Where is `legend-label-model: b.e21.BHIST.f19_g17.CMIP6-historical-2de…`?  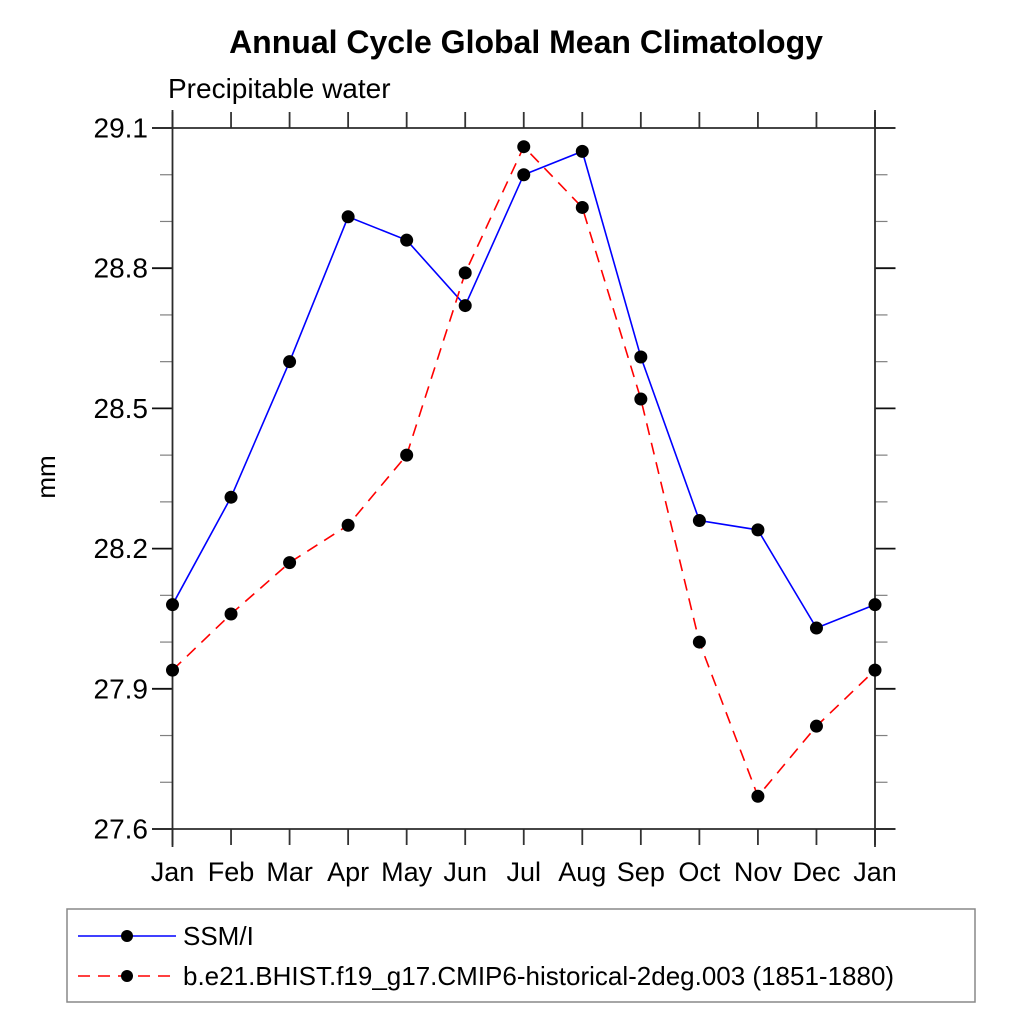
legend-label-model: b.e21.BHIST.f19_g17.CMIP6-historical-2de… is located at coordinates (538, 976).